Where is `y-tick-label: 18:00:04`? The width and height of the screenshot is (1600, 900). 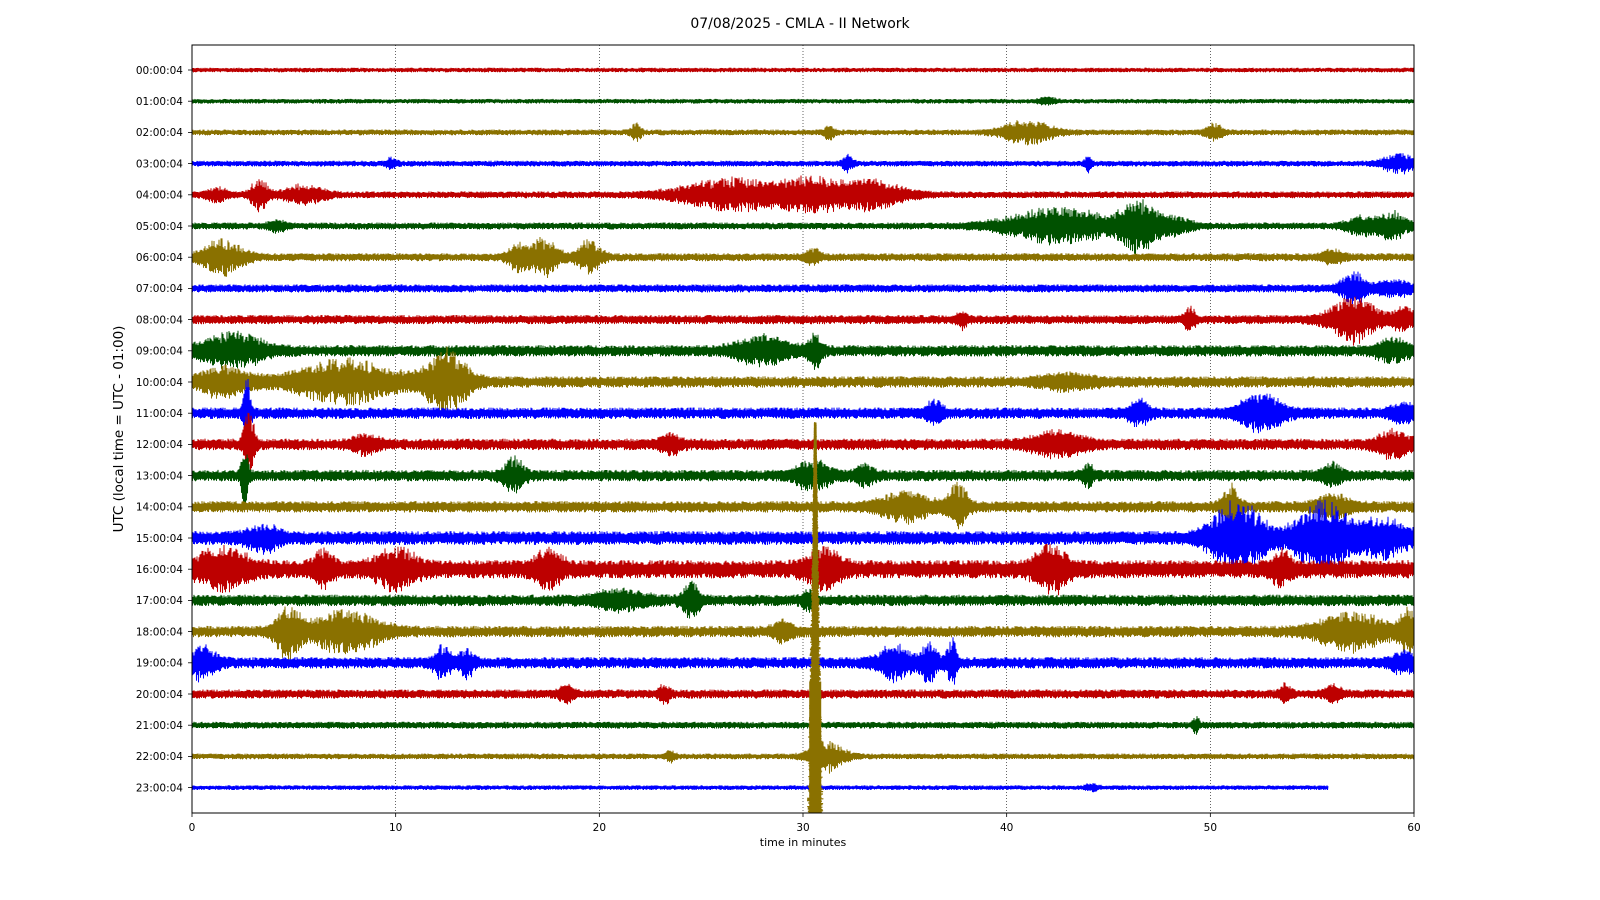 y-tick-label: 18:00:04 is located at coordinates (159, 632).